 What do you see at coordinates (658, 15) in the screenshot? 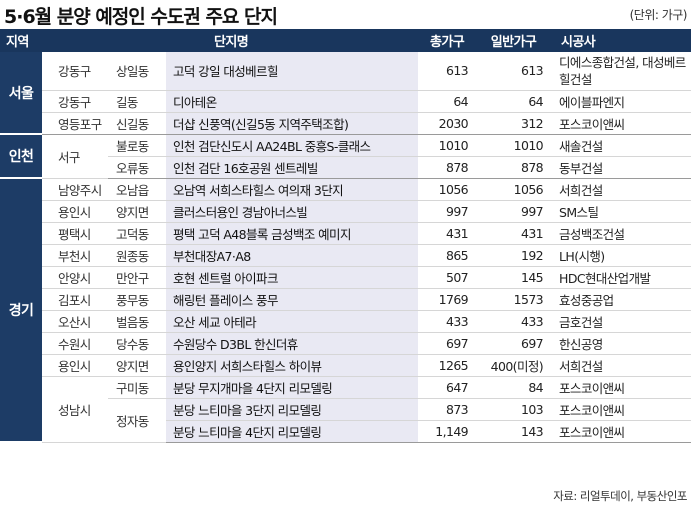
I see `unit-note: (단위: 가구)` at bounding box center [658, 15].